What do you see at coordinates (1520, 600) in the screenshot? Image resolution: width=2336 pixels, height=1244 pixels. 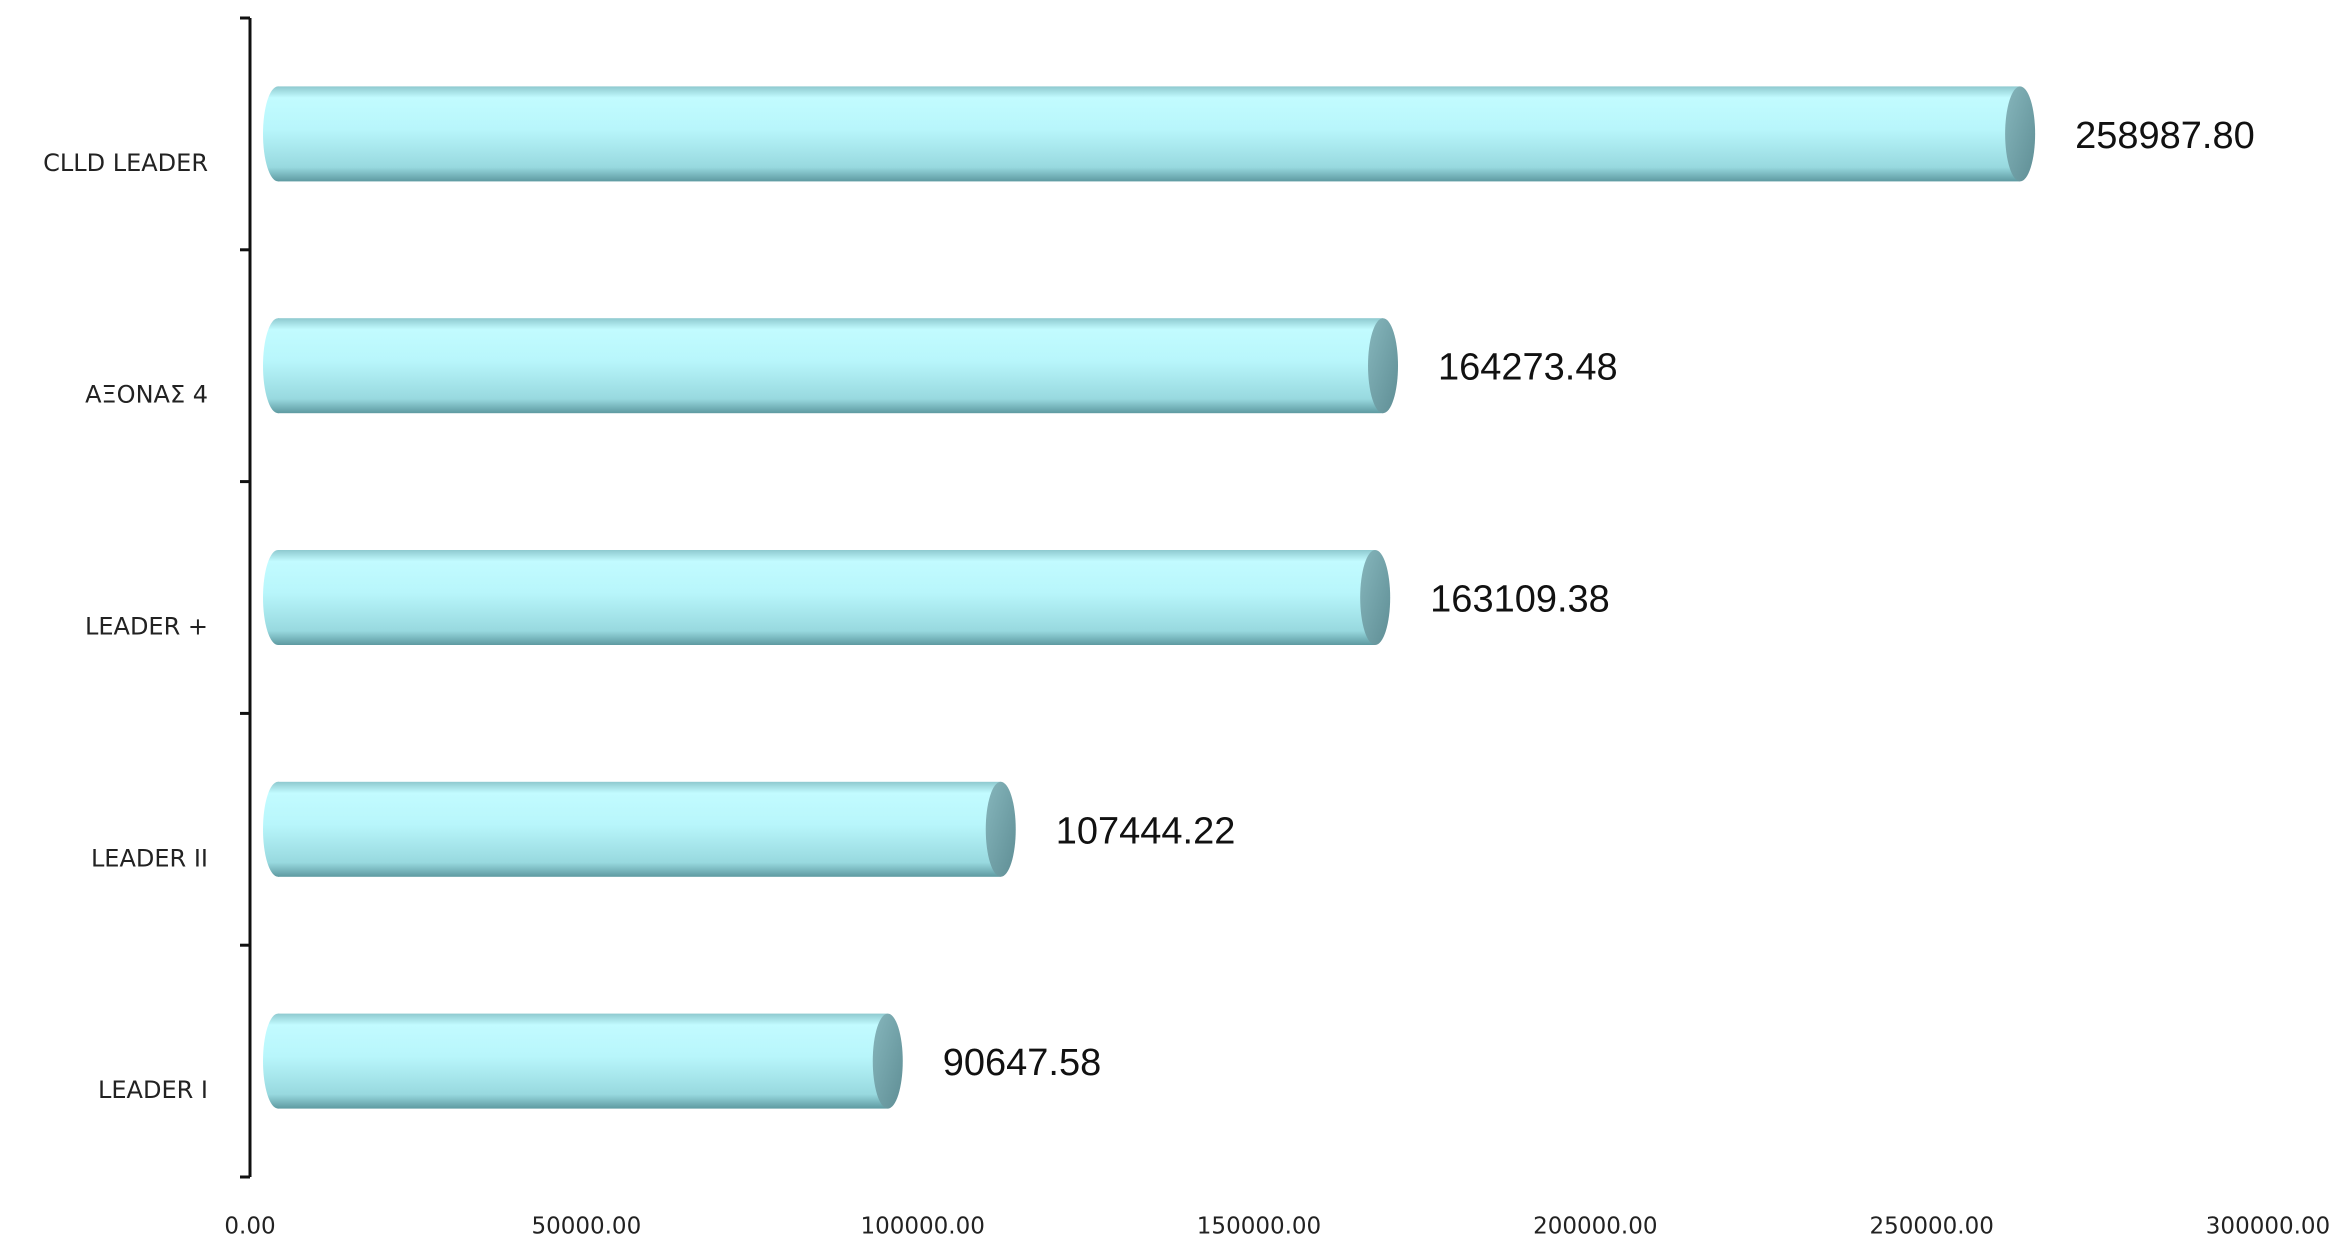 I see `value-label: 163109.38` at bounding box center [1520, 600].